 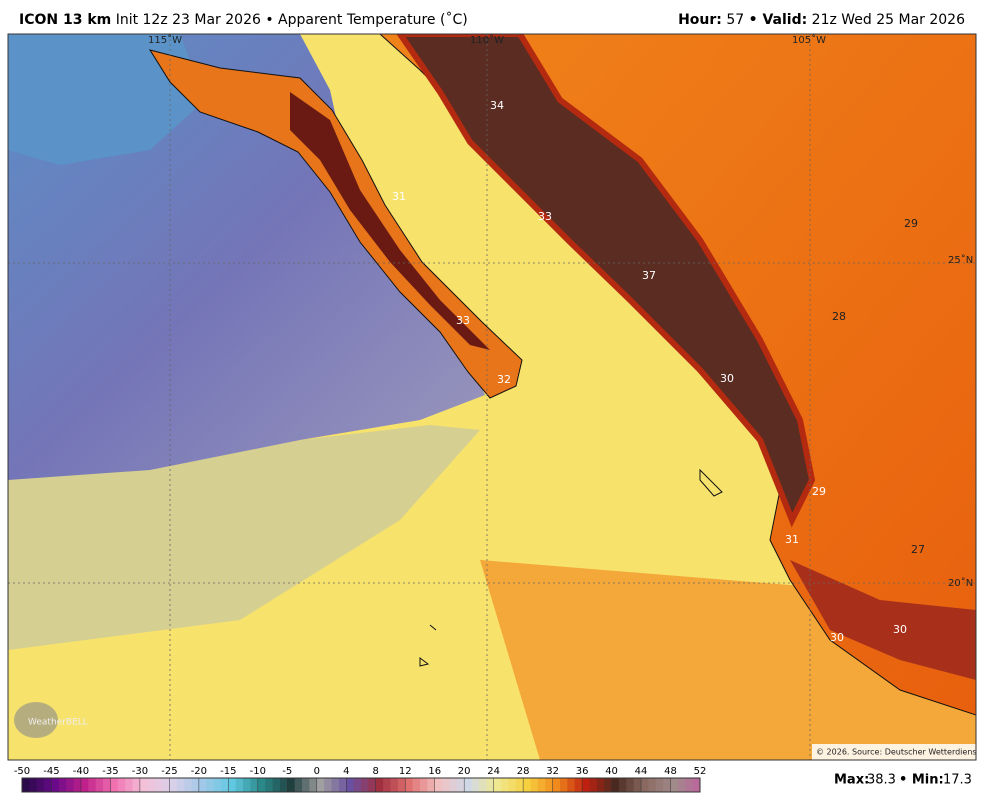 I want to click on point-value: 31, so click(x=399, y=196).